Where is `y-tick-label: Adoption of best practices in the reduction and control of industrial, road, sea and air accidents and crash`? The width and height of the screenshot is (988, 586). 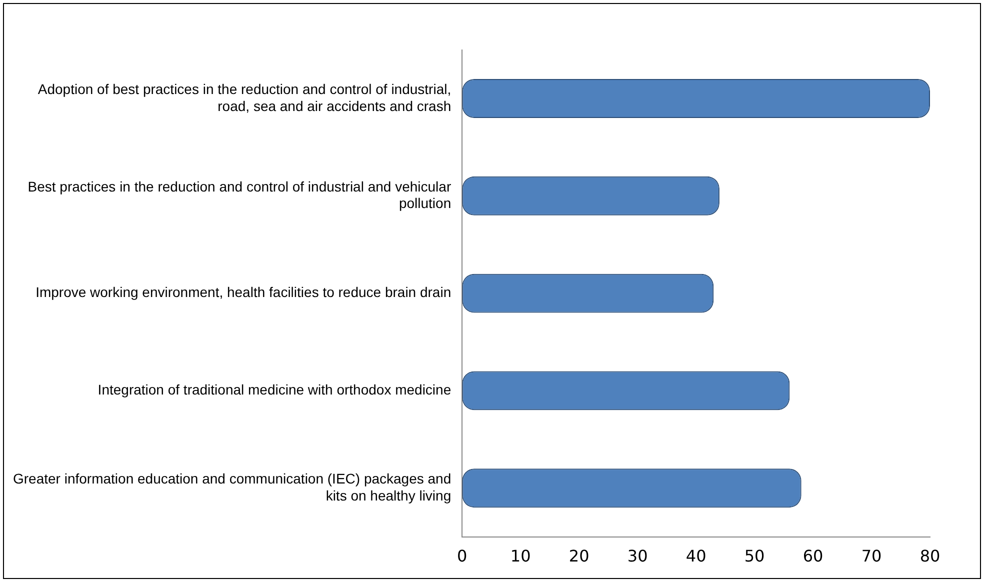 y-tick-label: Adoption of best practices in the reduction and control of industrial, road, sea and air accidents and crash is located at coordinates (245, 97).